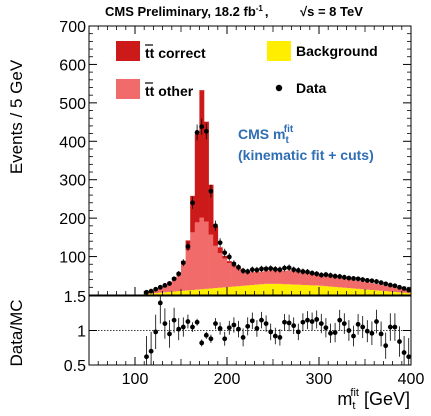 This screenshot has width=431, height=416. I want to click on main-y-tick-label: 500, so click(72, 104).